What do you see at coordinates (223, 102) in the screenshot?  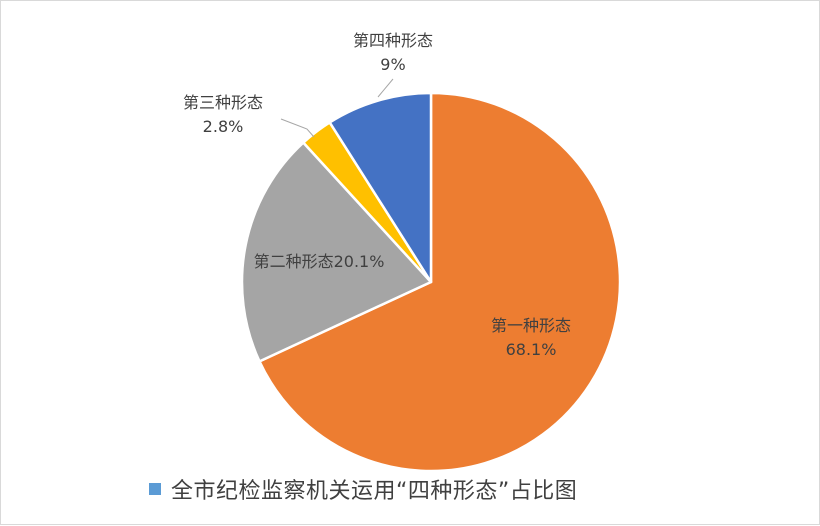 I see `data-label-category-3: 第三种形态` at bounding box center [223, 102].